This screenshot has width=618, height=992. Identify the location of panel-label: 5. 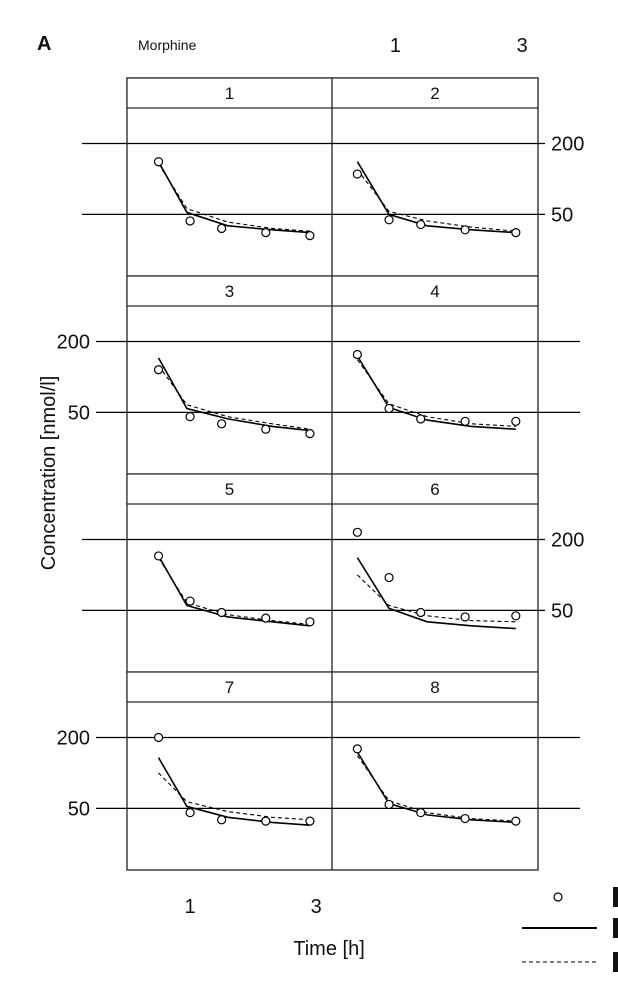
(229, 489).